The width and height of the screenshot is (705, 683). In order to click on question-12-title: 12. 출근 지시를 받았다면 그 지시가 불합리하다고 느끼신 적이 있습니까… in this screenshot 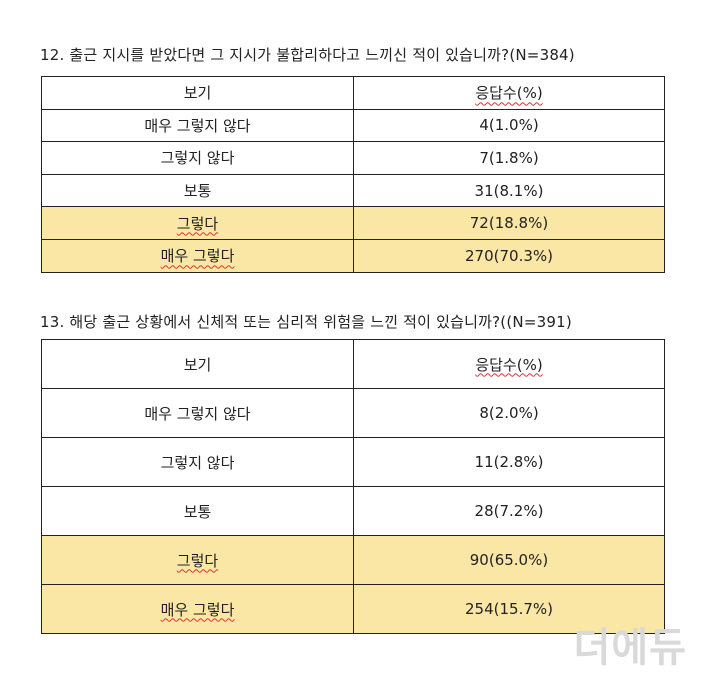, I will do `click(307, 55)`.